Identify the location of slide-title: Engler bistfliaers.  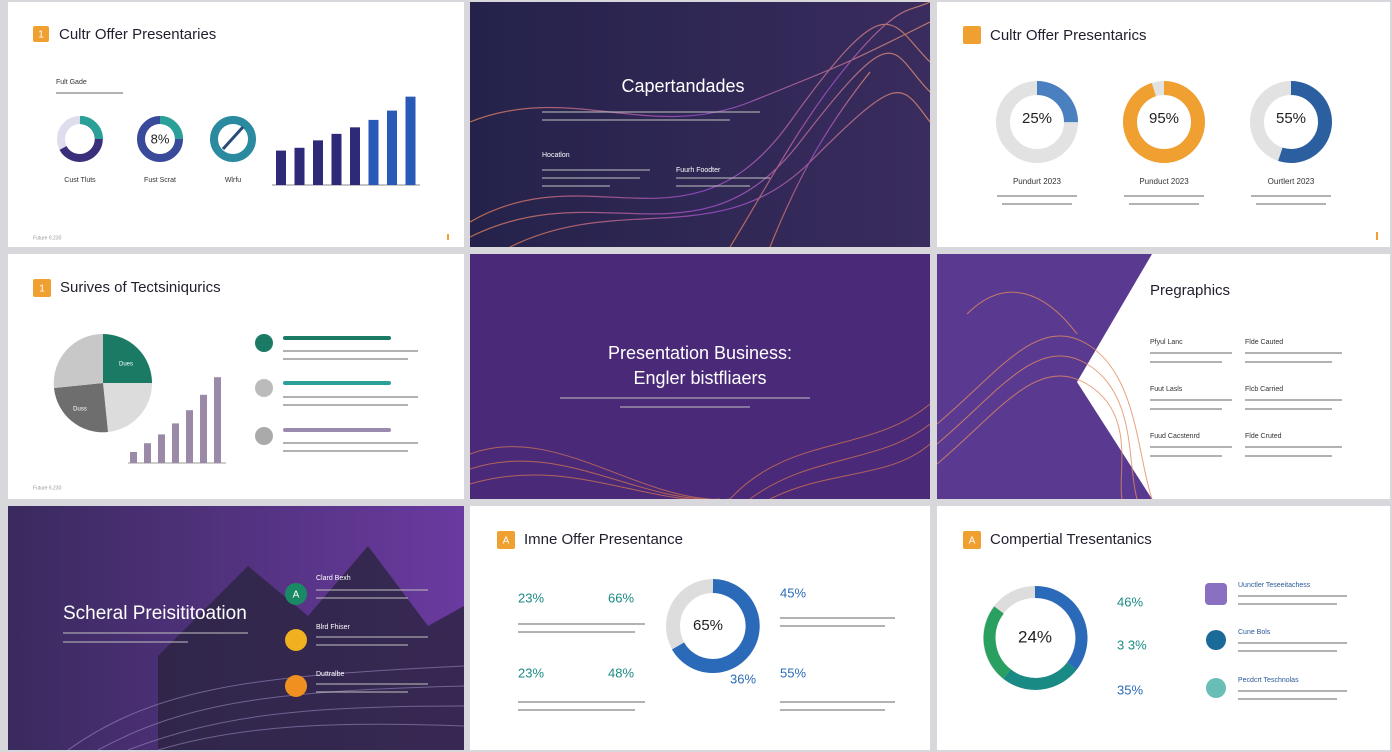
(699, 378).